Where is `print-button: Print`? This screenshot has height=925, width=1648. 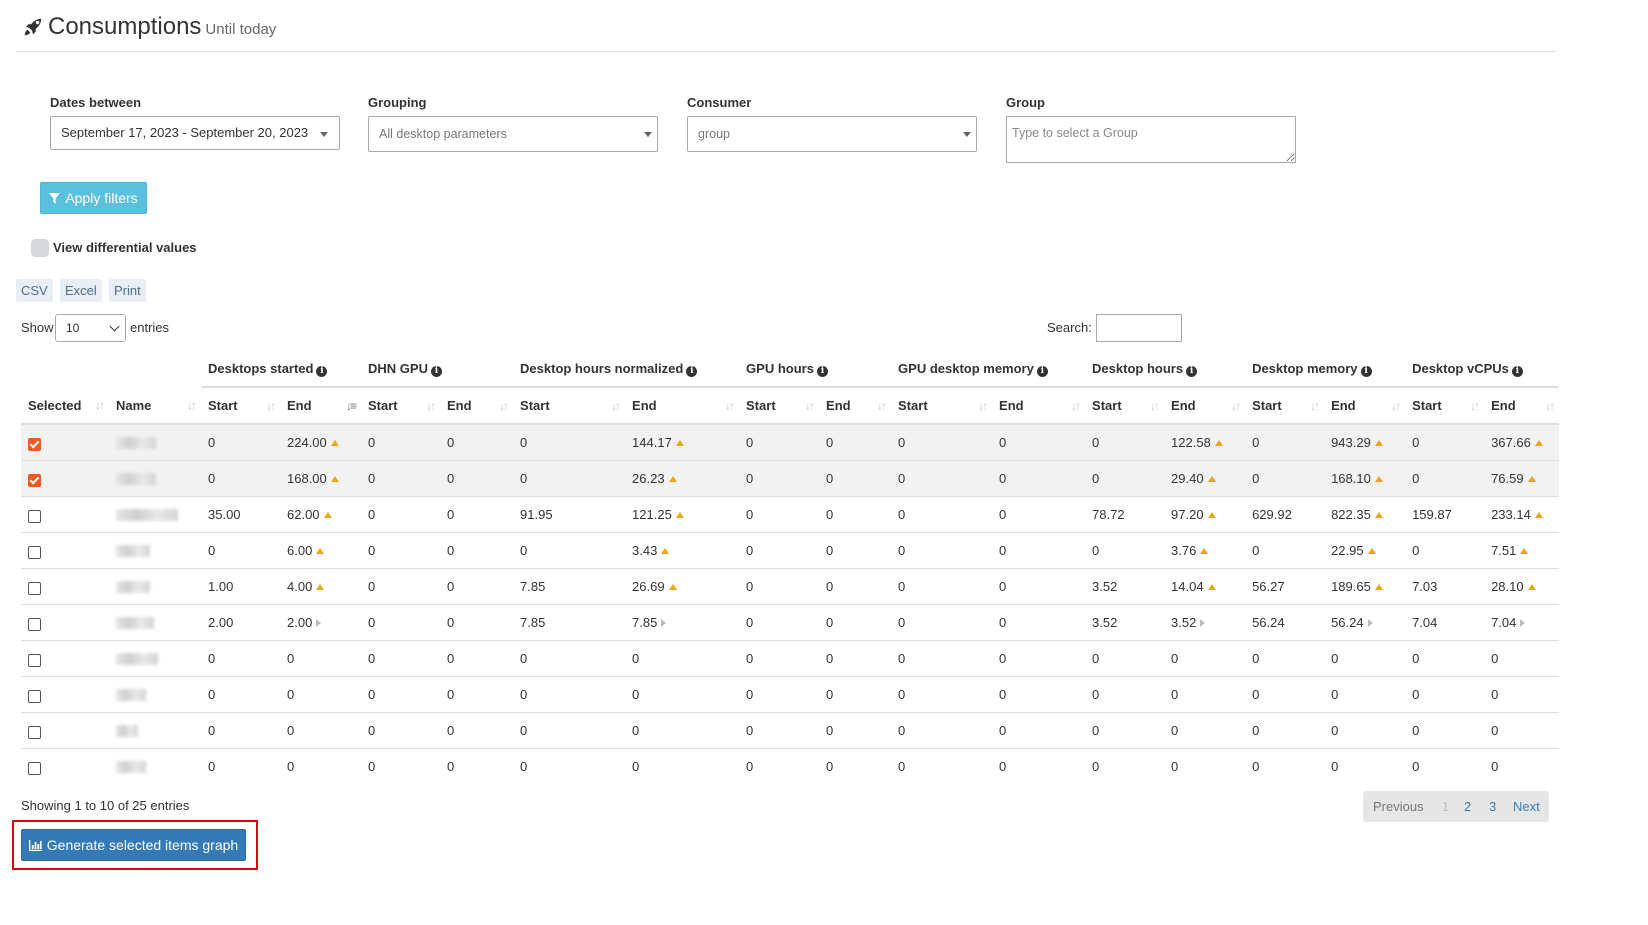 print-button: Print is located at coordinates (127, 290).